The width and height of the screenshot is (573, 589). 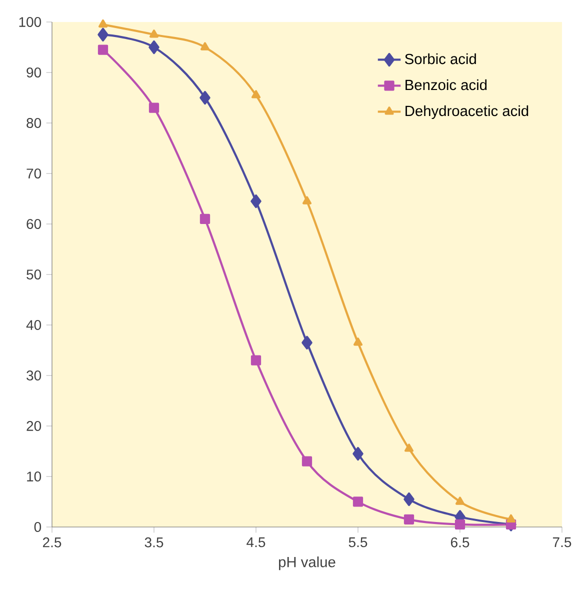 What do you see at coordinates (460, 542) in the screenshot?
I see `x-tick-label: 6.5` at bounding box center [460, 542].